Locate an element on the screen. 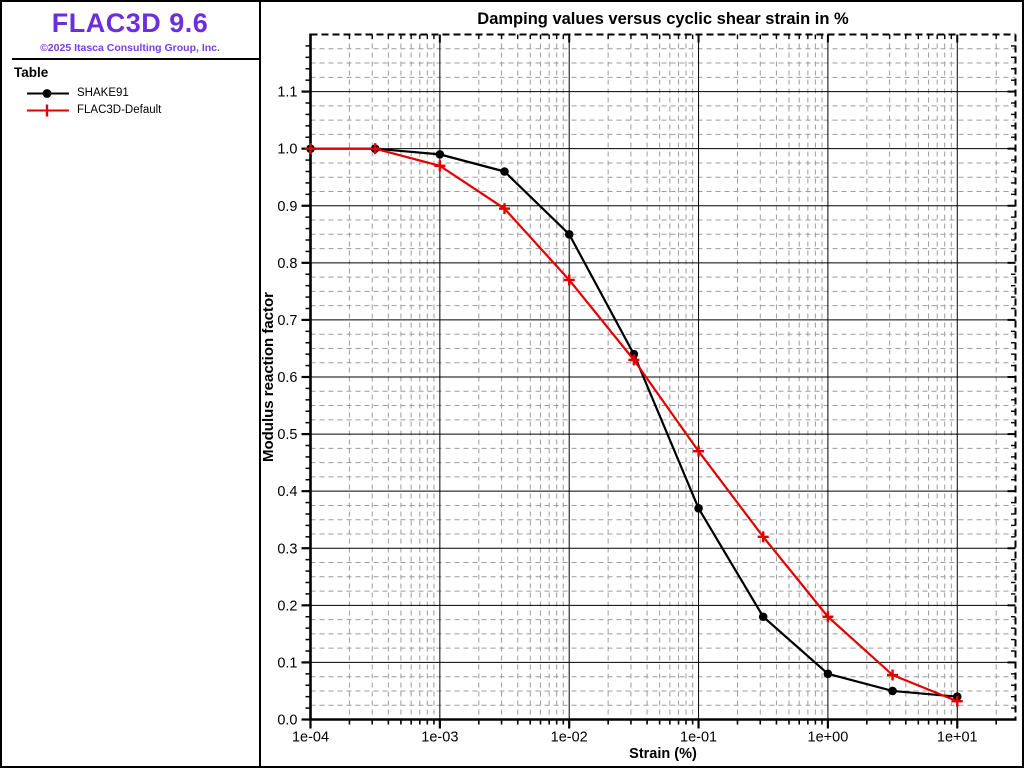 This screenshot has height=768, width=1024. panel-separator is located at coordinates (260, 384).